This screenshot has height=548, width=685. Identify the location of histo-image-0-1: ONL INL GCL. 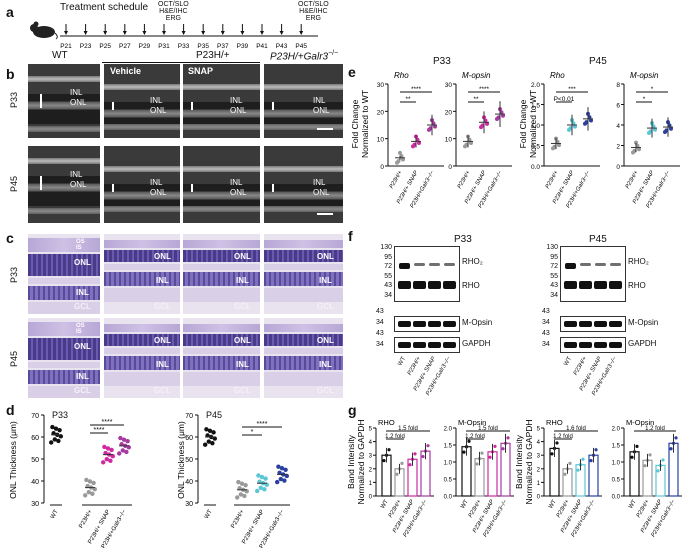
(142, 274).